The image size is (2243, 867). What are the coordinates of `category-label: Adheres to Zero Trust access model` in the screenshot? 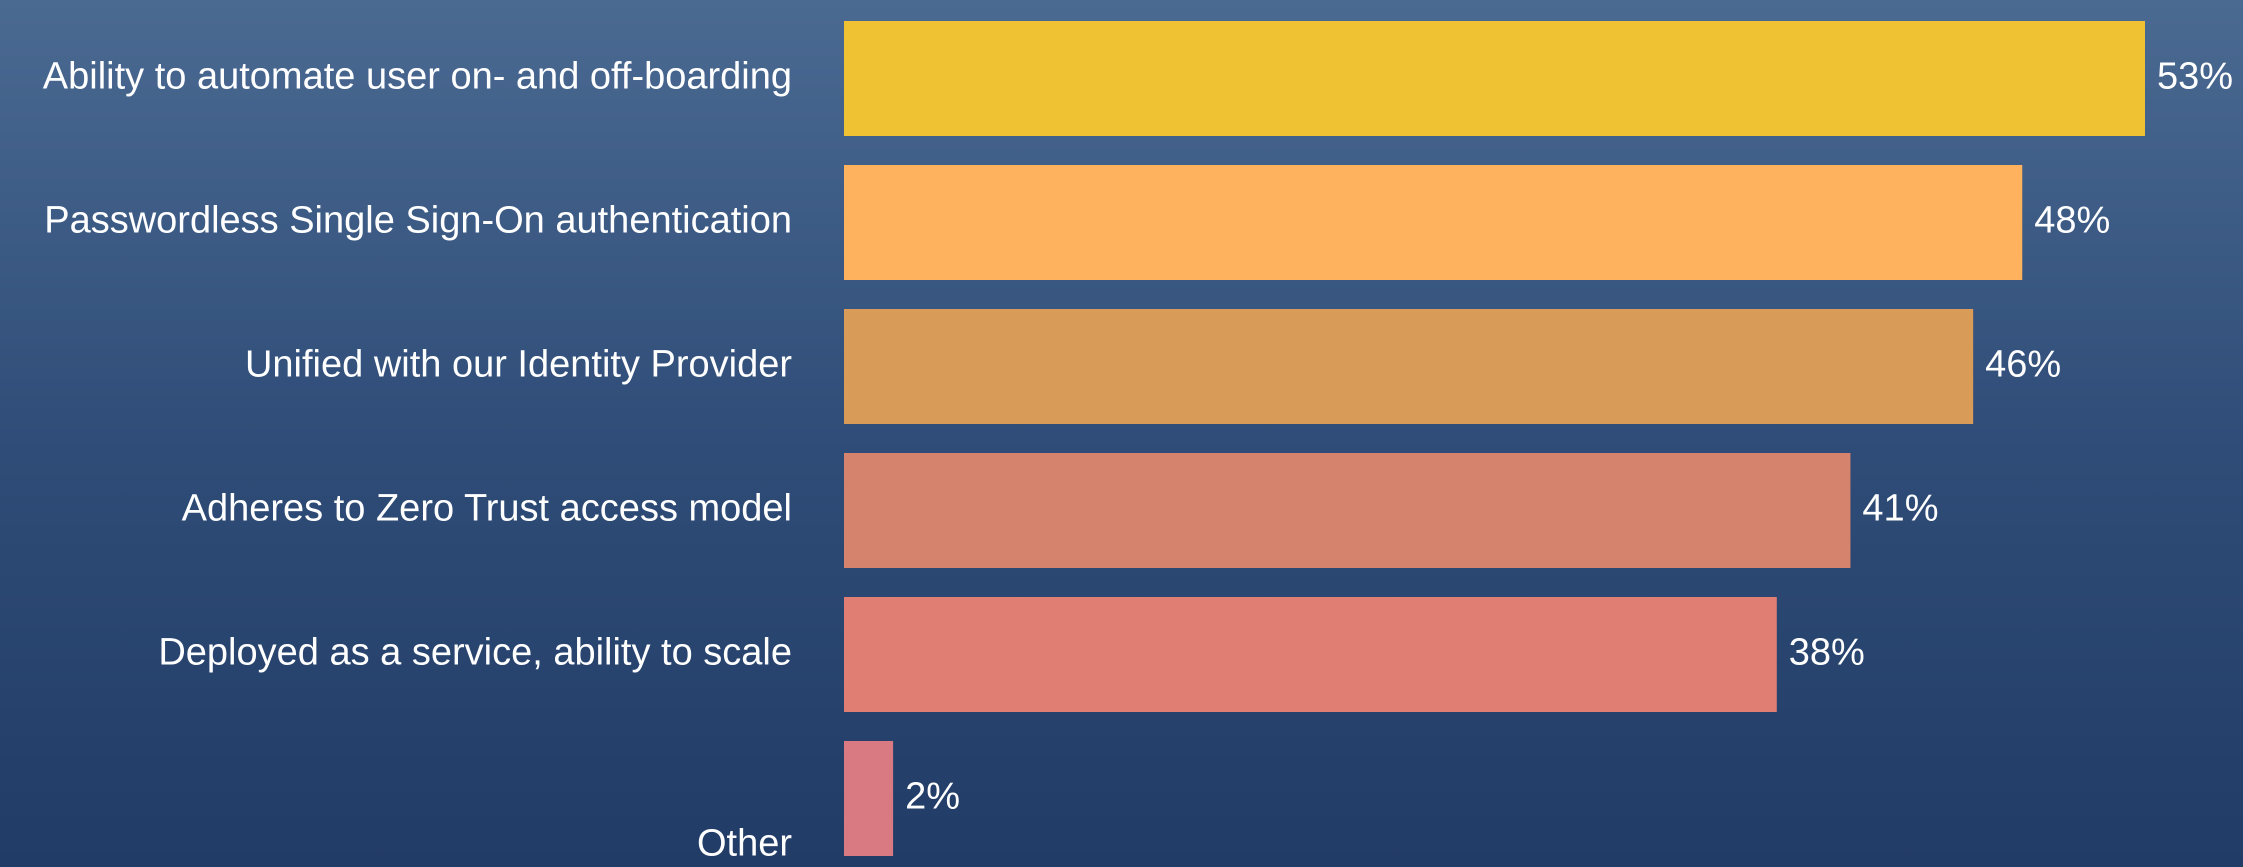 It's located at (487, 509).